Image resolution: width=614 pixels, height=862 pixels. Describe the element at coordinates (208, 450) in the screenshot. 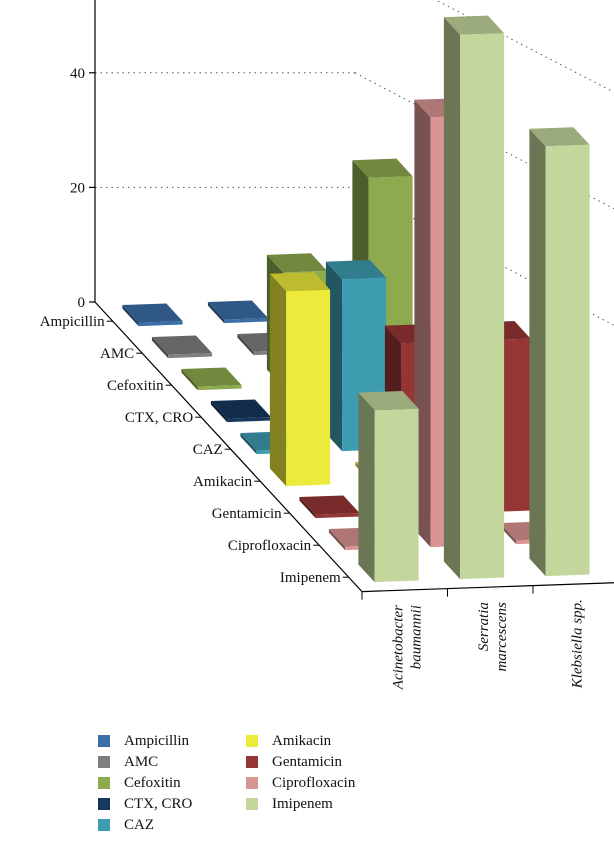

I see `series-label-4: CAZ` at that location.